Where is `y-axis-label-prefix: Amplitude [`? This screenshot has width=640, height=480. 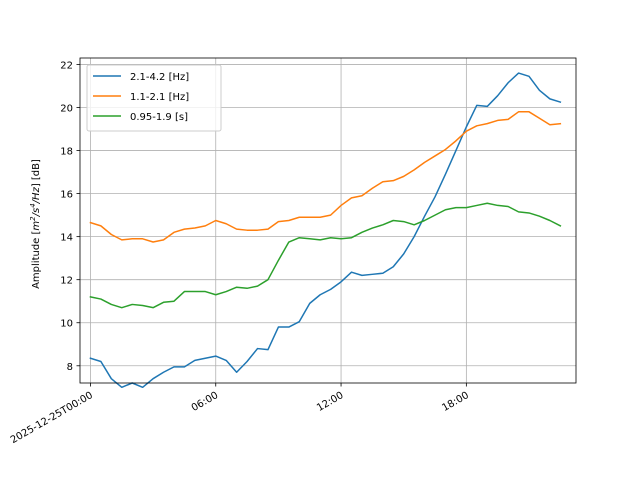 y-axis-label-prefix: Amplitude [ is located at coordinates (36, 260).